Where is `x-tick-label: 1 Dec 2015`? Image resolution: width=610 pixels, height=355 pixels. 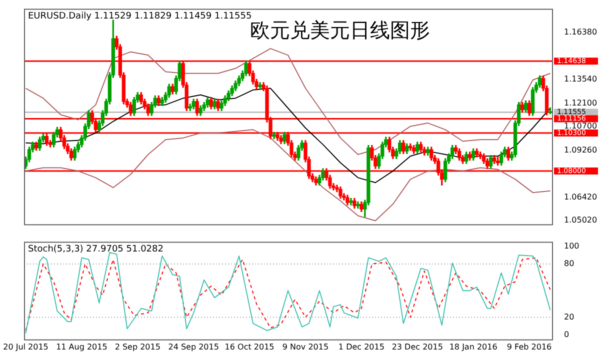
x-tick-label: 1 Dec 2015 is located at coordinates (361, 347).